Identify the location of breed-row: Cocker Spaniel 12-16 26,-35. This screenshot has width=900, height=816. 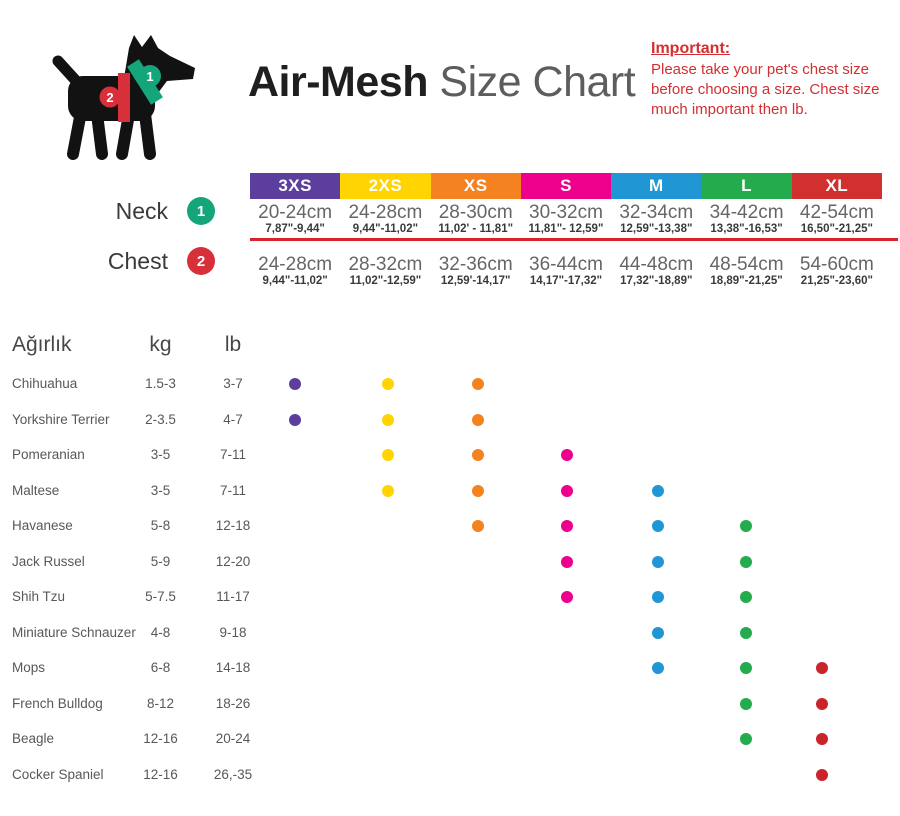
(450, 775).